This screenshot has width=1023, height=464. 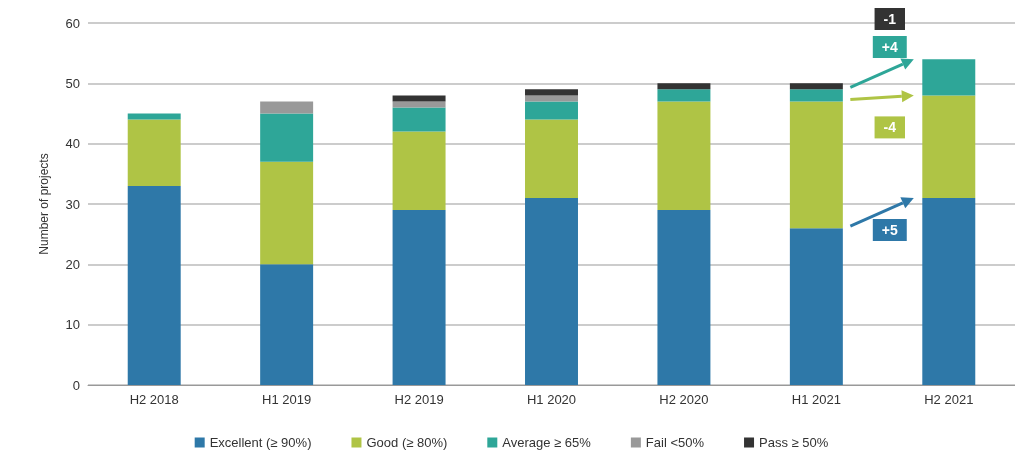 I want to click on y-tick-label: 50, so click(x=72, y=83).